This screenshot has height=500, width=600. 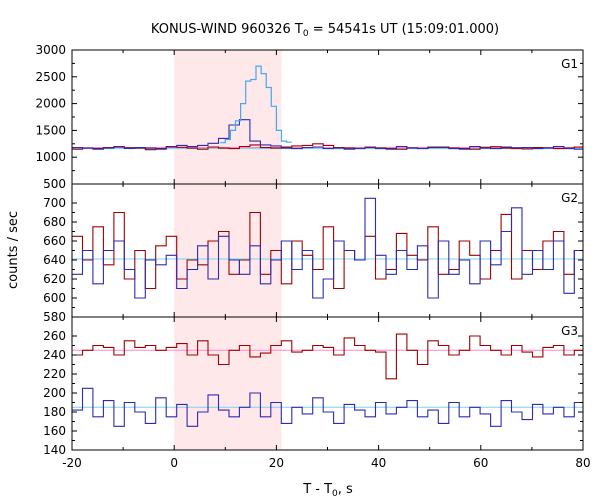 I want to click on y-tick-label: 160, so click(x=54, y=431).